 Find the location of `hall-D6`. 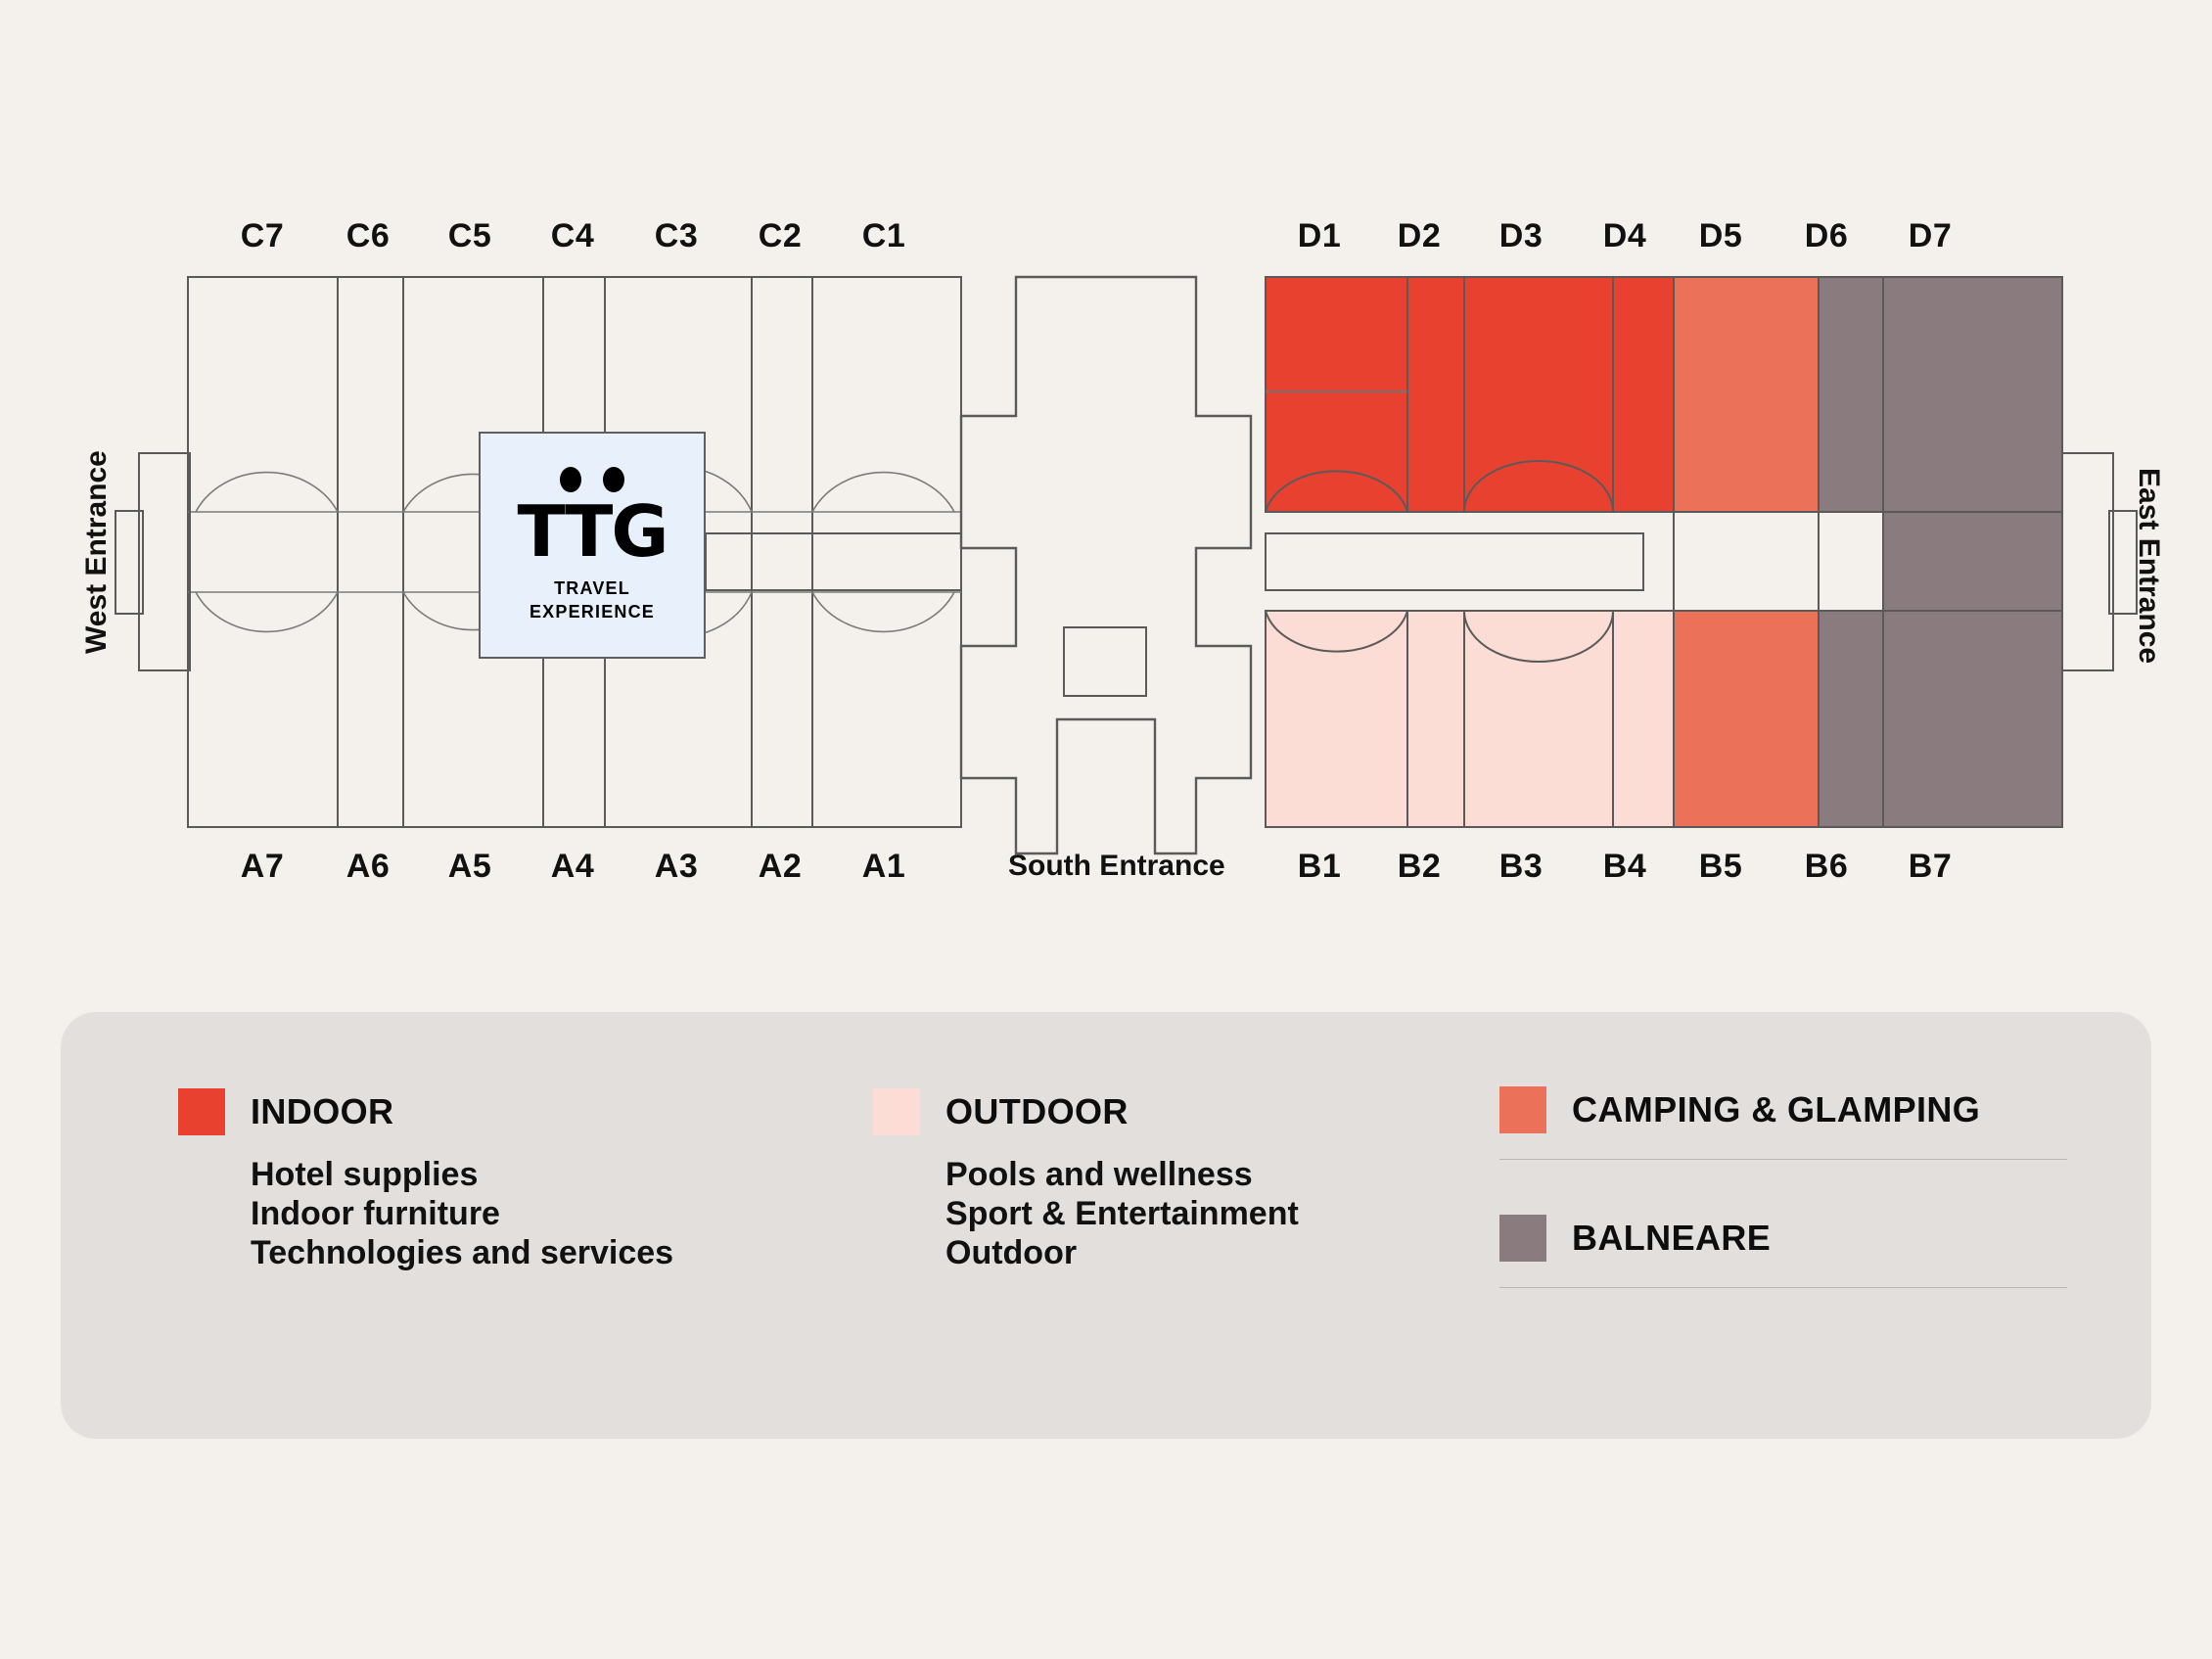

hall-D6 is located at coordinates (1851, 394).